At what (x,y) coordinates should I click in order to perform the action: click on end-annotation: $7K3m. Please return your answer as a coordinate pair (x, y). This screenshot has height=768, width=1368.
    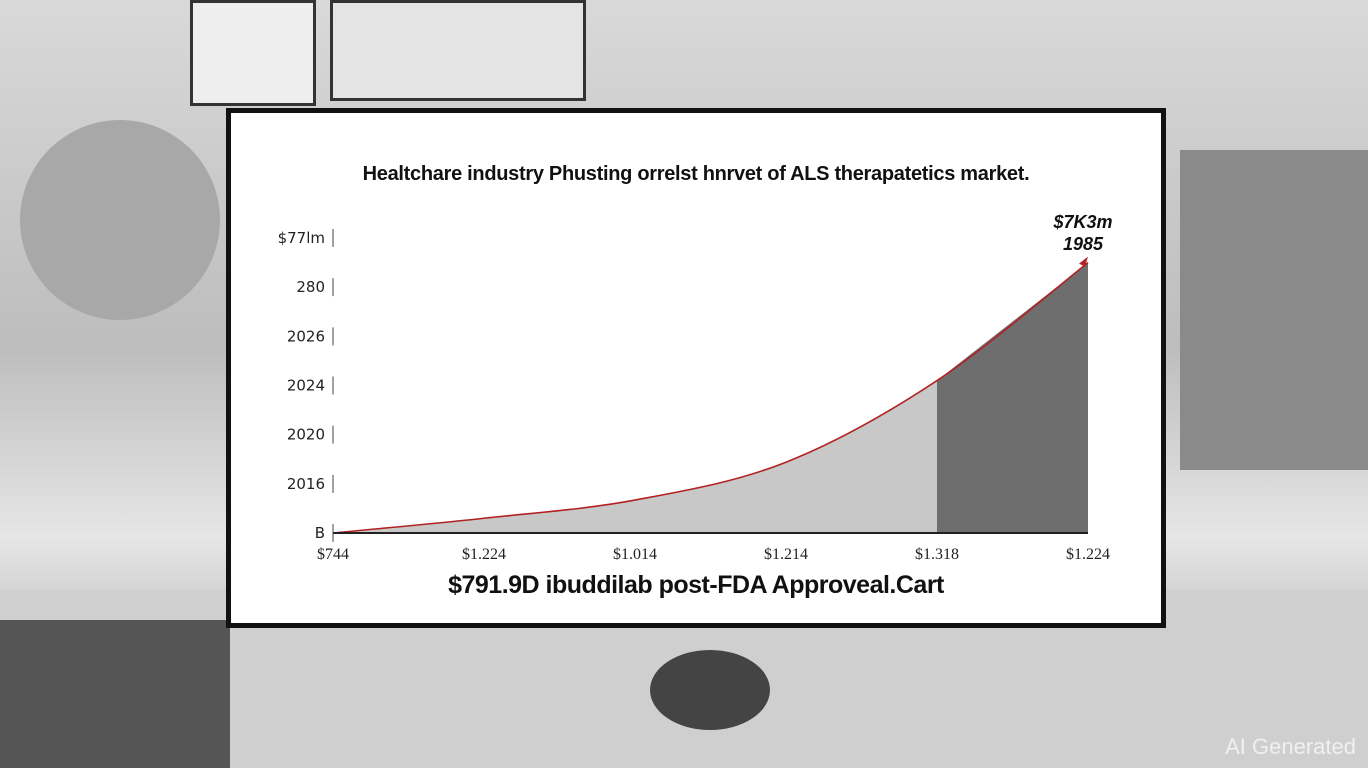
    Looking at the image, I should click on (1082, 222).